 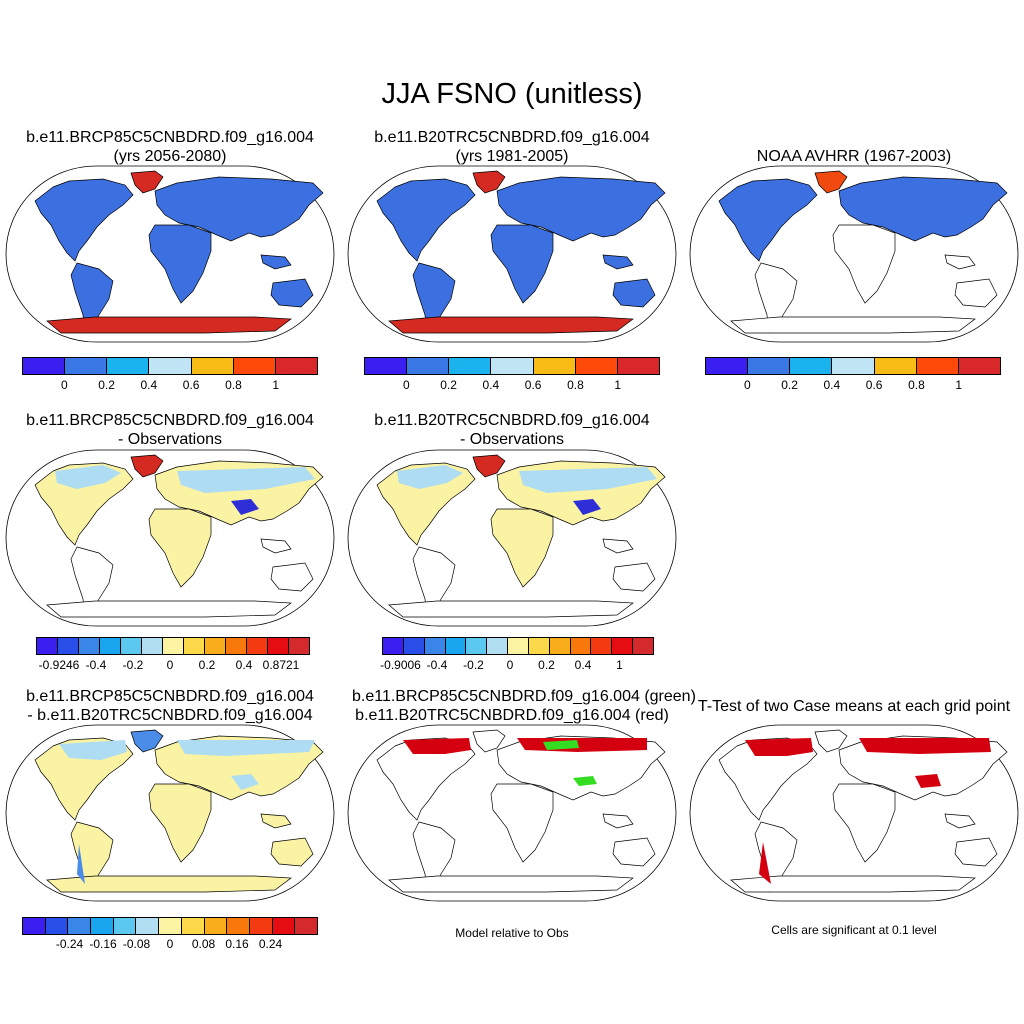 What do you see at coordinates (512, 715) in the screenshot?
I see `panel-7-title-line2: b.e11.B20TRC5CNBDRD.f09_g16.004 (red)` at bounding box center [512, 715].